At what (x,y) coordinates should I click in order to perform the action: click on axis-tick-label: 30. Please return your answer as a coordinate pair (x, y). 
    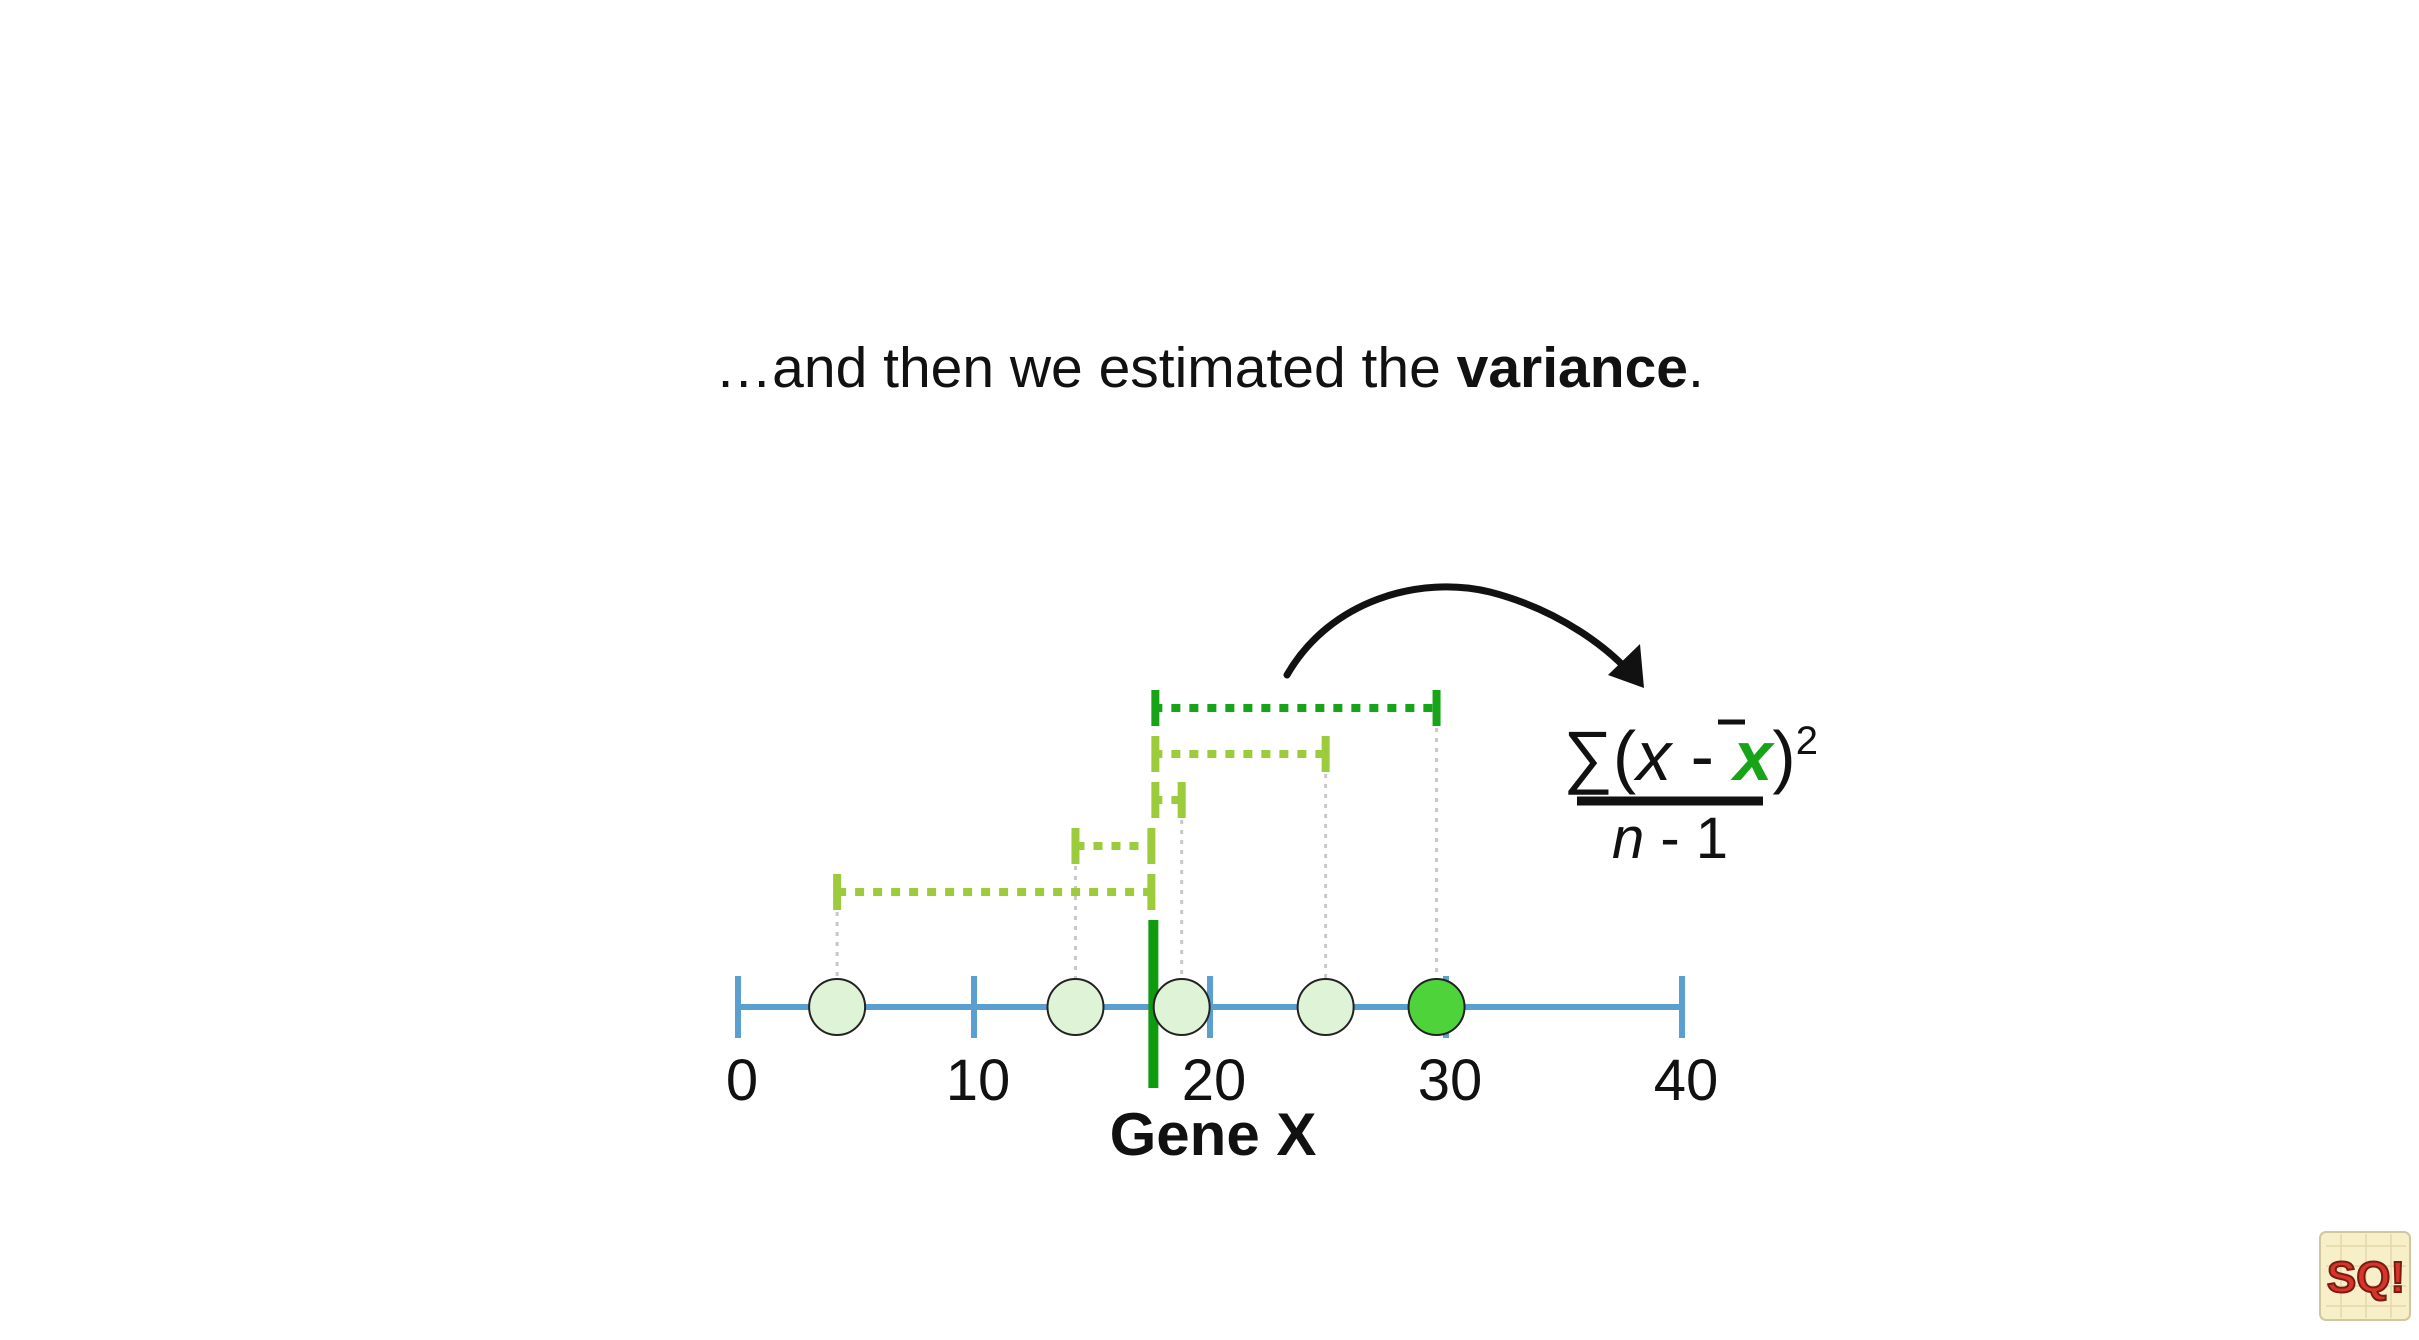
    Looking at the image, I should click on (1450, 1080).